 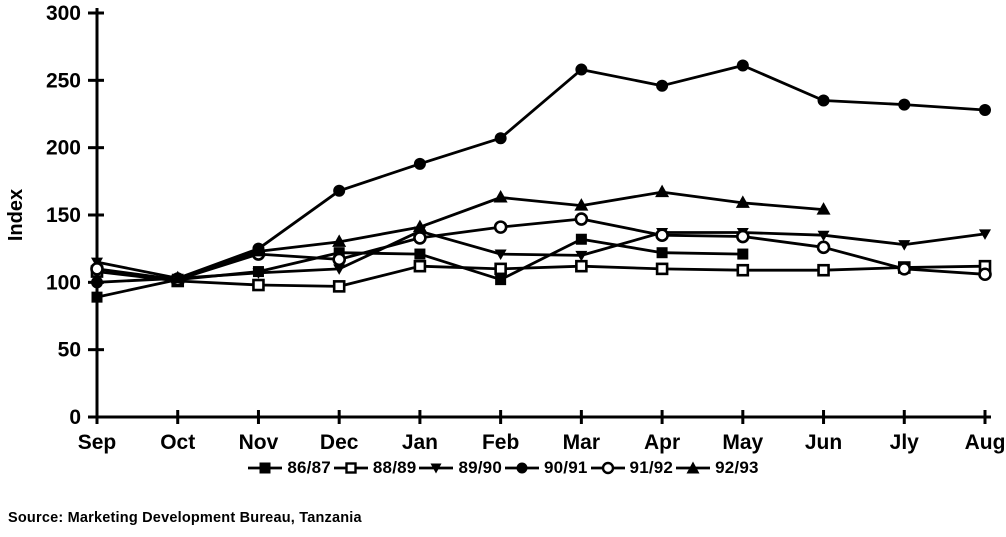 What do you see at coordinates (823, 442) in the screenshot?
I see `x-tick-label: Jun` at bounding box center [823, 442].